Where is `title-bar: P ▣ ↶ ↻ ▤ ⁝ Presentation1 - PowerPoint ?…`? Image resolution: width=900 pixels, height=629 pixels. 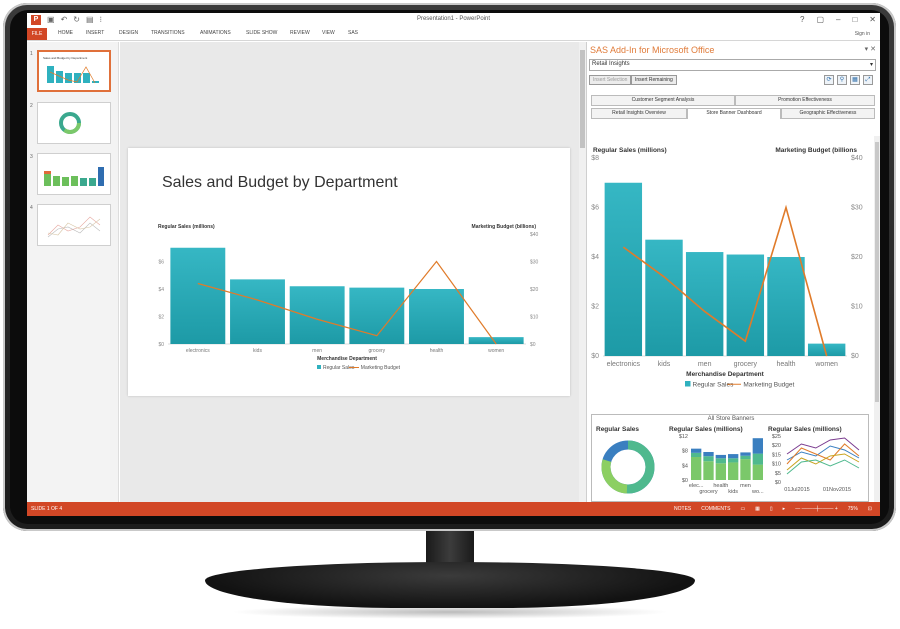 title-bar: P ▣ ↶ ↻ ▤ ⁝ Presentation1 - PowerPoint ?… is located at coordinates (453, 20).